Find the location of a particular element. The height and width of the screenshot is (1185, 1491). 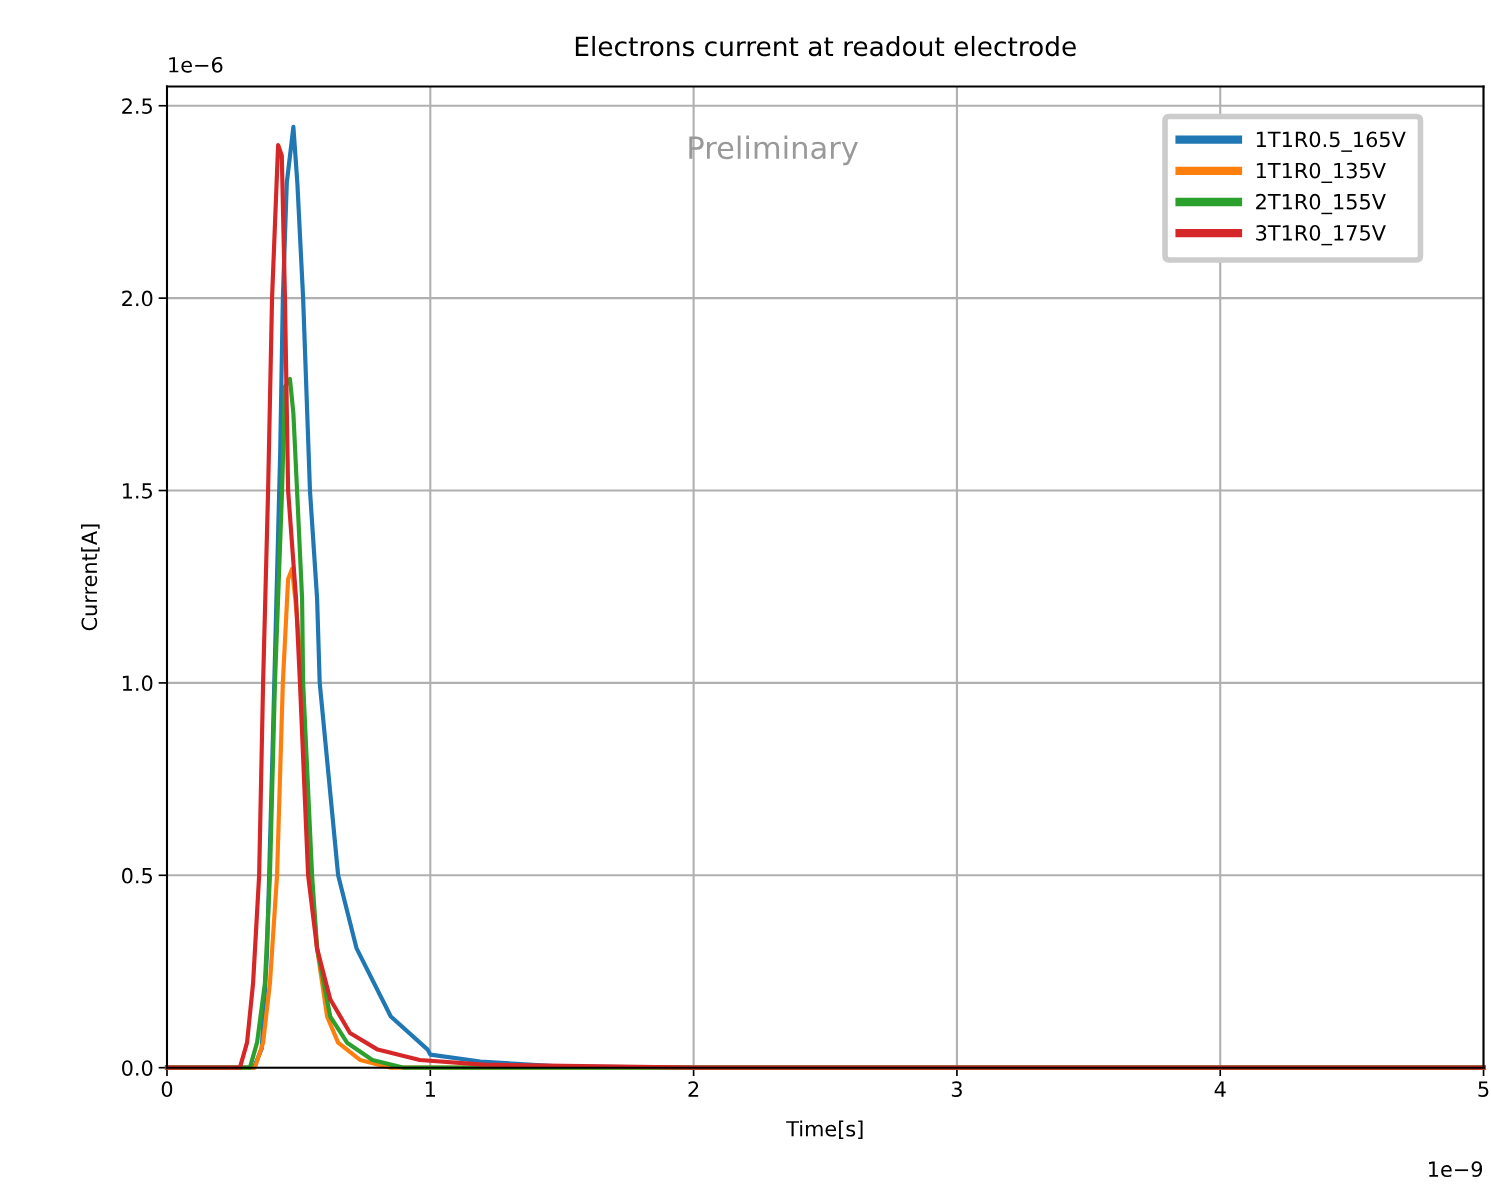

legend-label: 3T1R0_175V is located at coordinates (1321, 235).